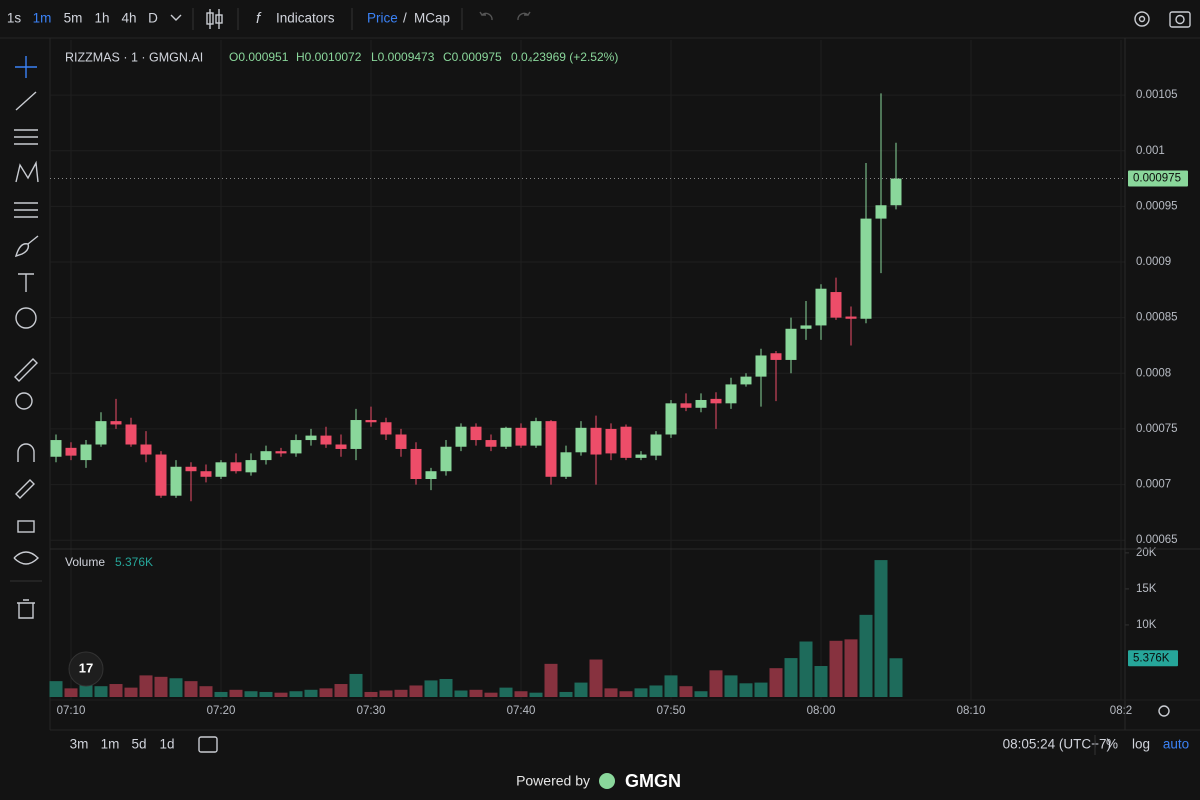 The height and width of the screenshot is (800, 1200). What do you see at coordinates (671, 711) in the screenshot?
I see `x-tick-label: 07:50` at bounding box center [671, 711].